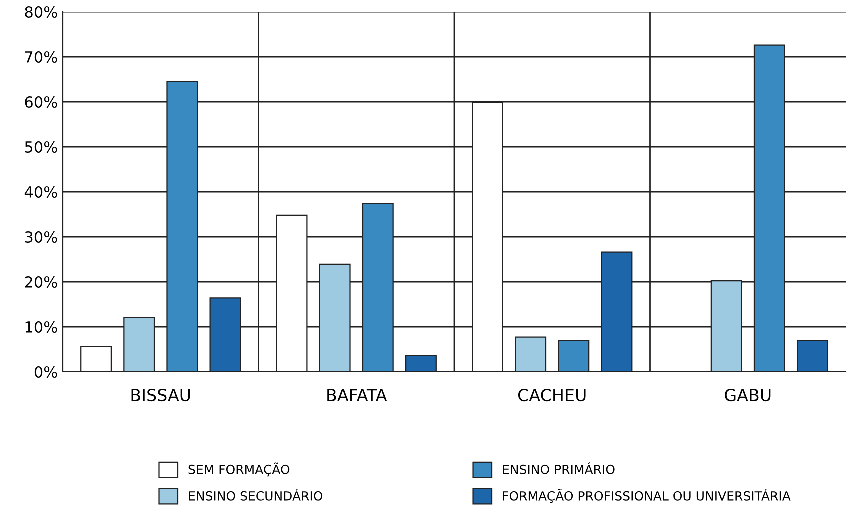 This screenshot has height=507, width=848. Describe the element at coordinates (41, 57) in the screenshot. I see `y-tick-label: 70%` at that location.